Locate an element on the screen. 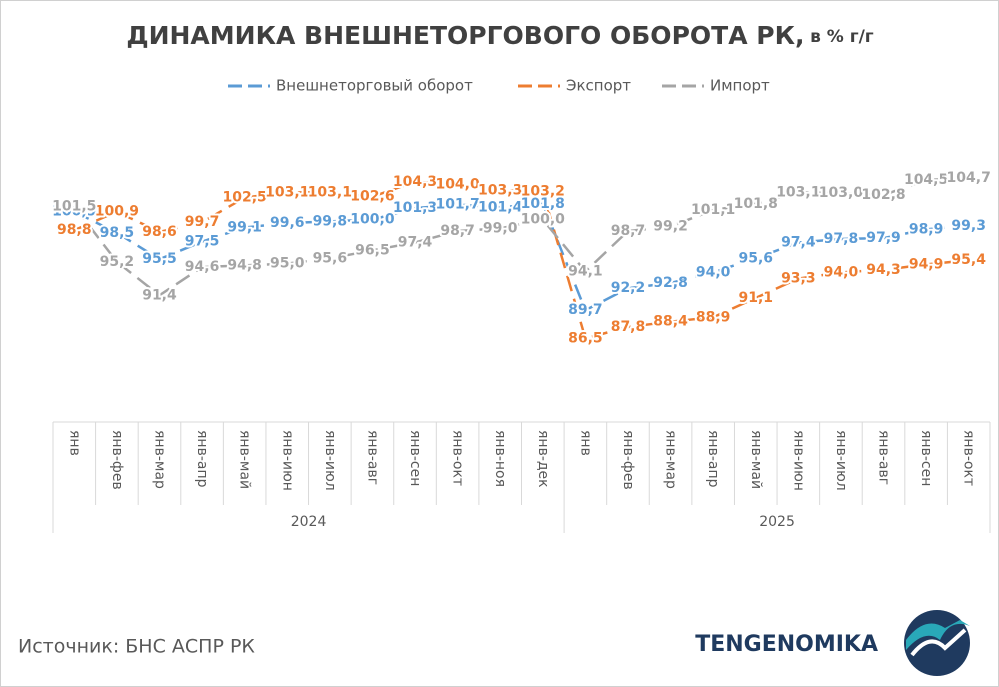  source: Источник: БНС АСПР РК is located at coordinates (136, 647).